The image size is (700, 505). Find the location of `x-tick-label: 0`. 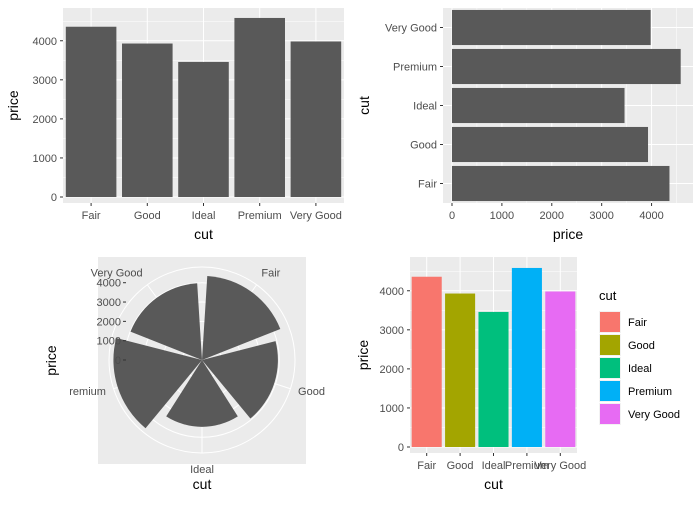

x-tick-label: 0 is located at coordinates (452, 216).